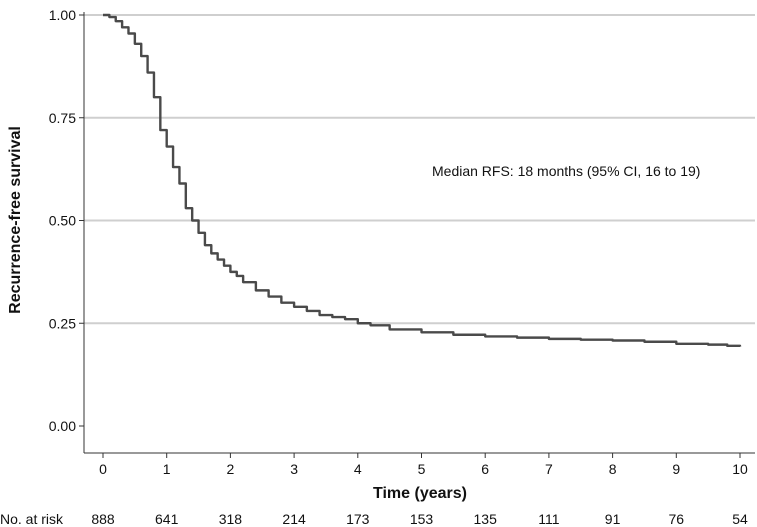 The height and width of the screenshot is (527, 757). What do you see at coordinates (62, 15) in the screenshot?
I see `y-tick-label: 1.00` at bounding box center [62, 15].